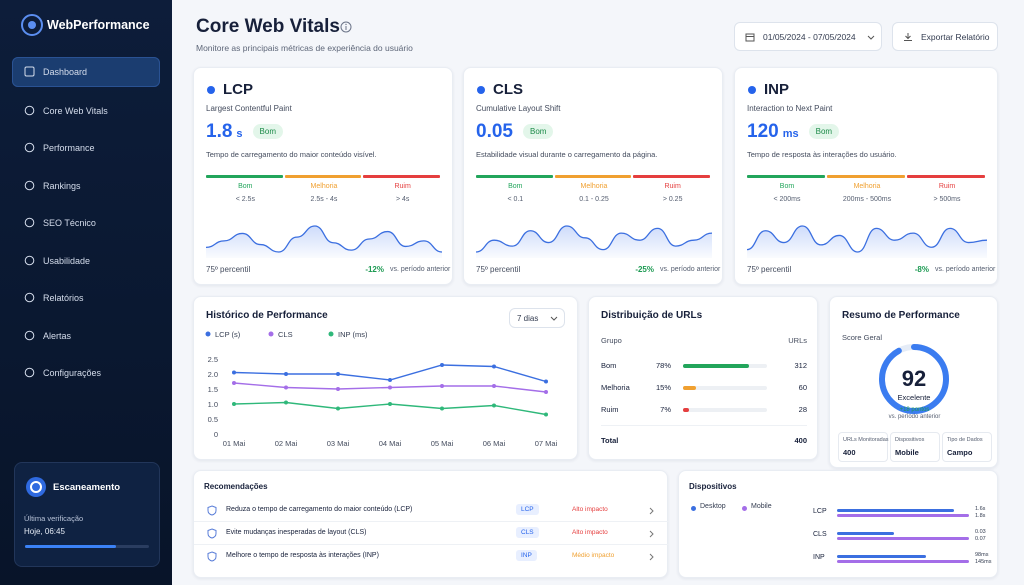 The width and height of the screenshot is (1024, 585). Describe the element at coordinates (324, 239) in the screenshot. I see `sparkline-line` at that location.